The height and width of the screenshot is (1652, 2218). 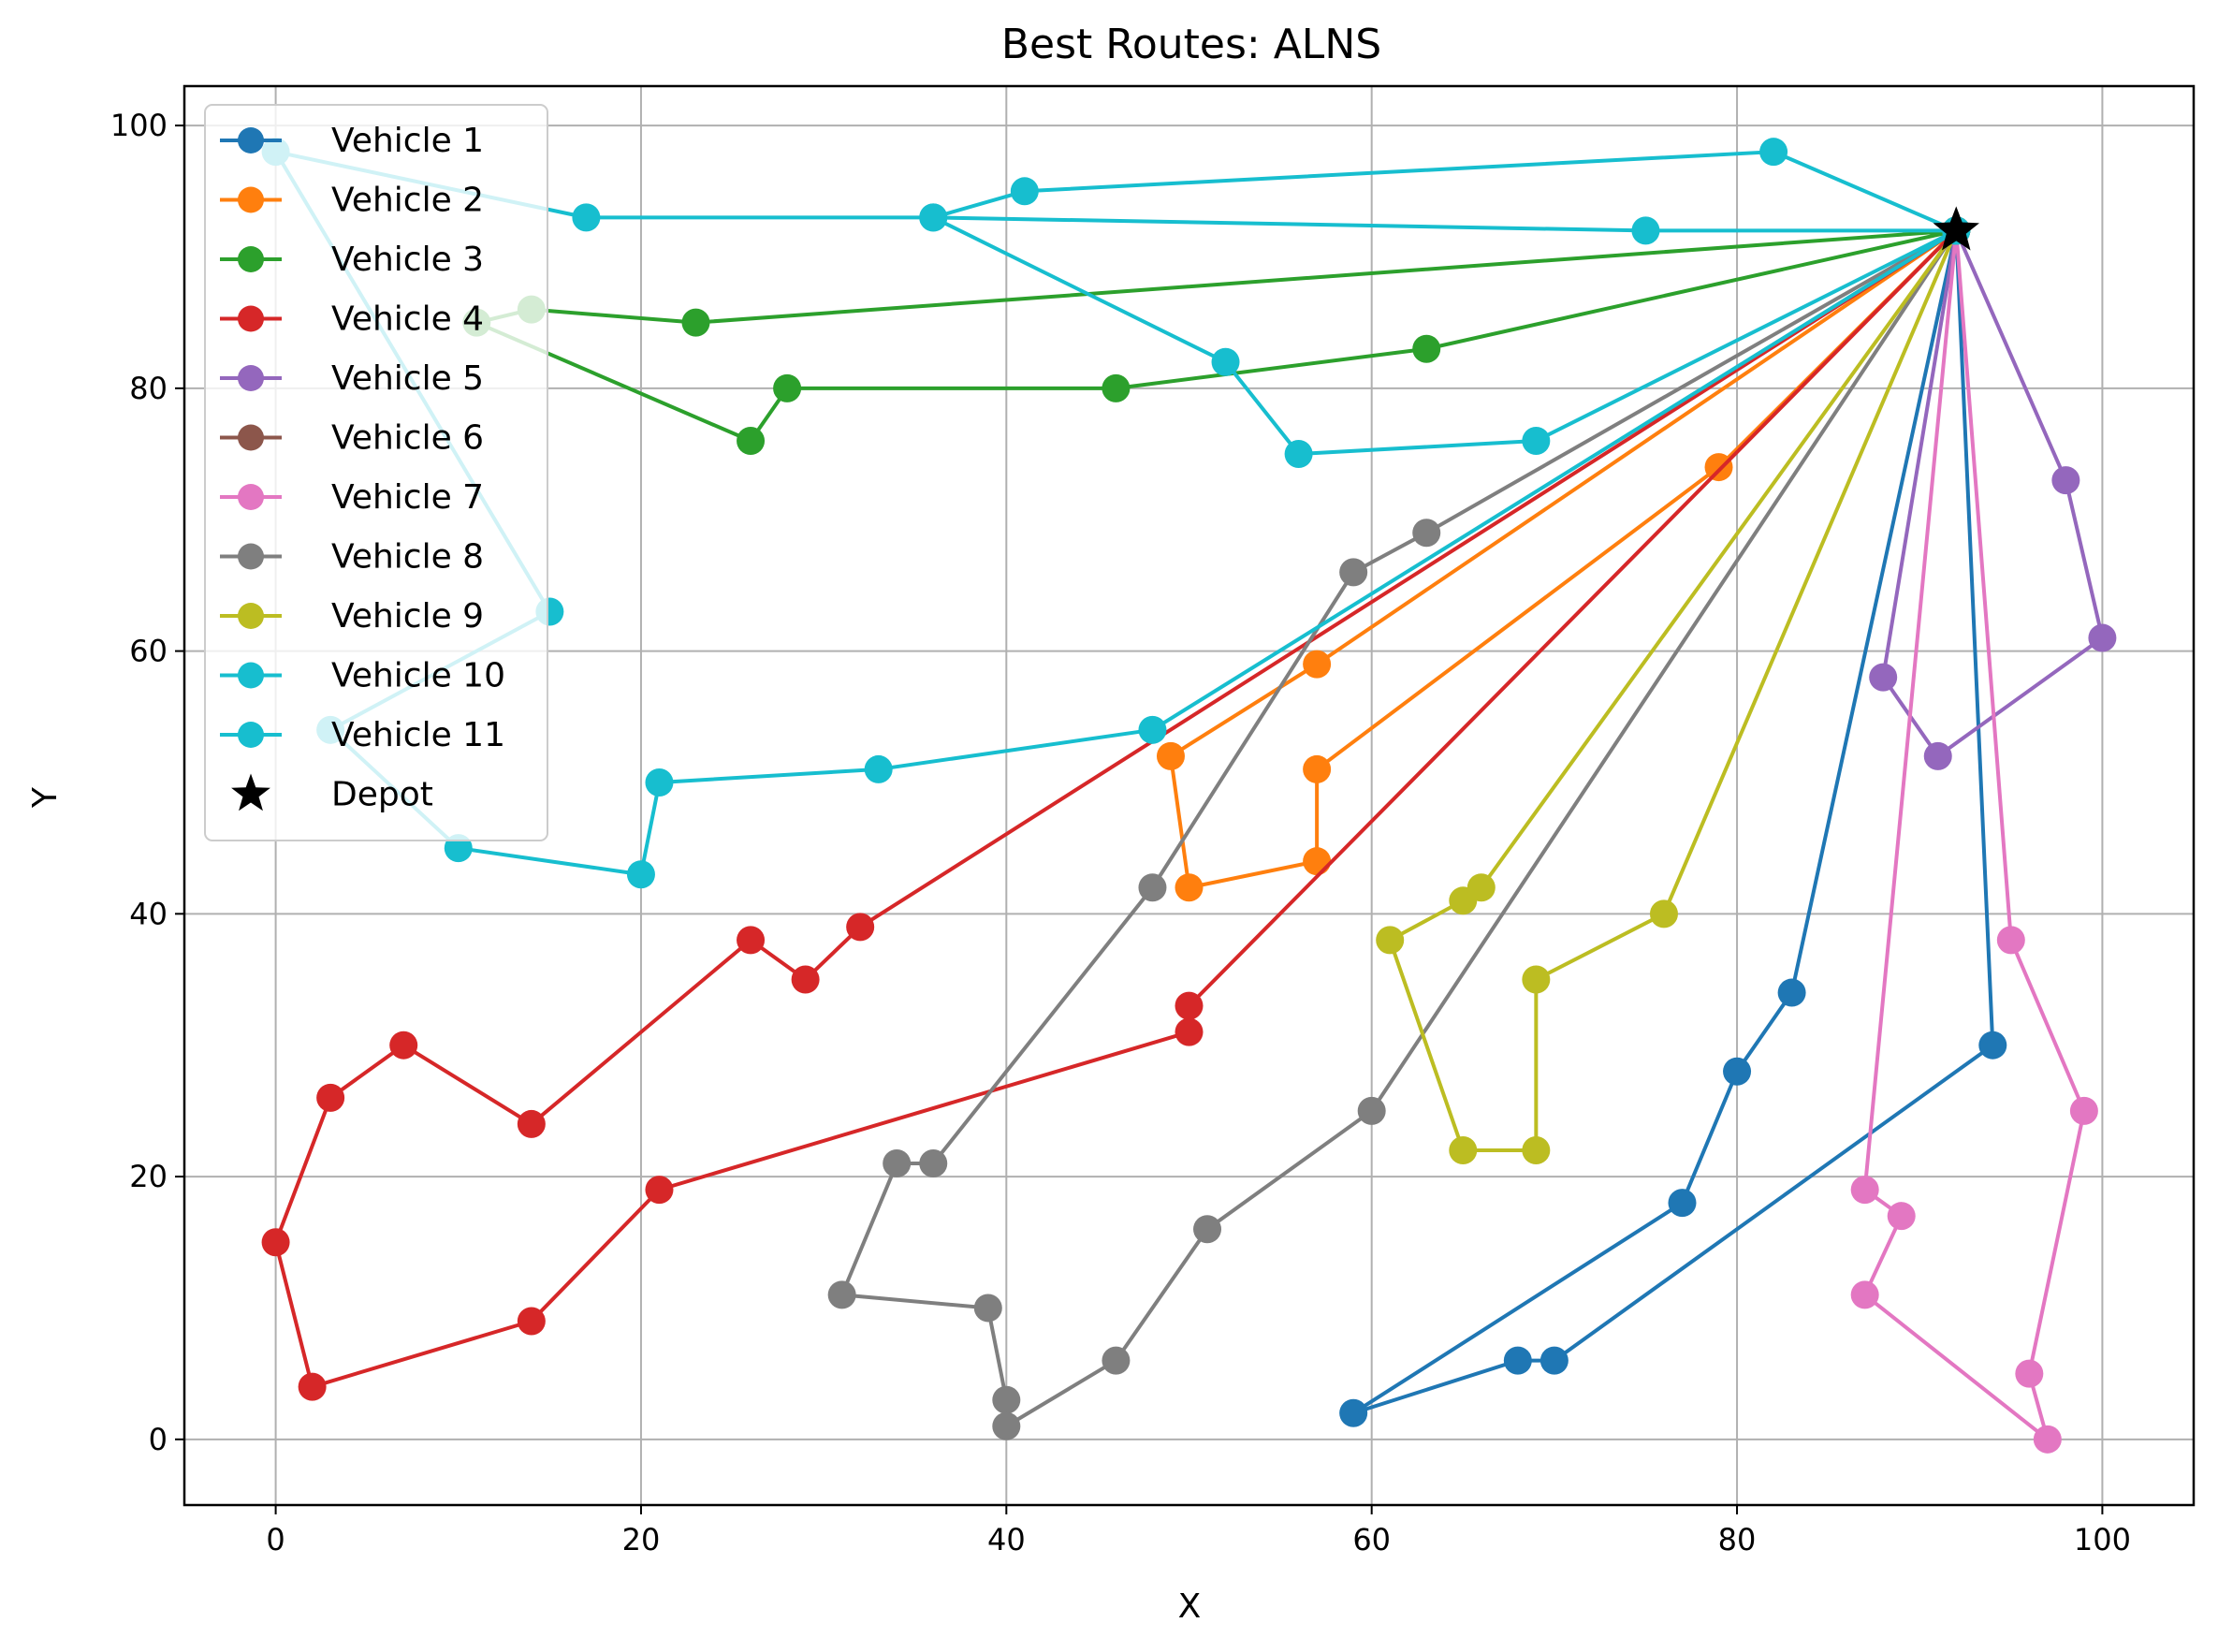 I want to click on legend-entry-vehicle-9: Vehicle 9, so click(x=352, y=617).